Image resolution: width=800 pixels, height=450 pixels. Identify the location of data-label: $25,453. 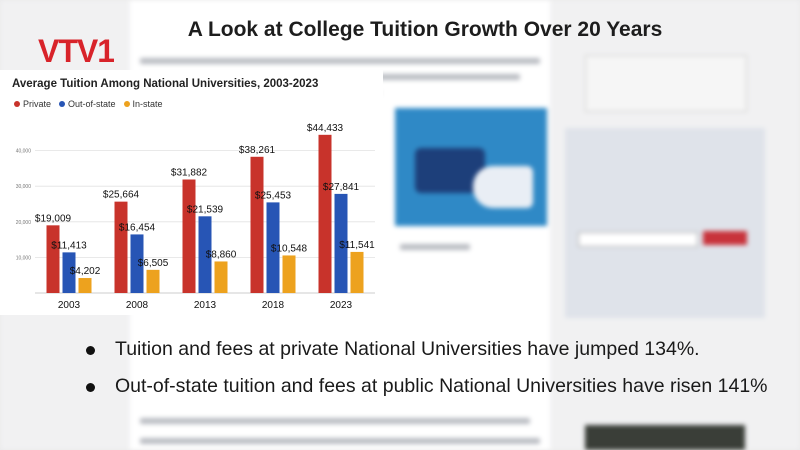
(273, 195).